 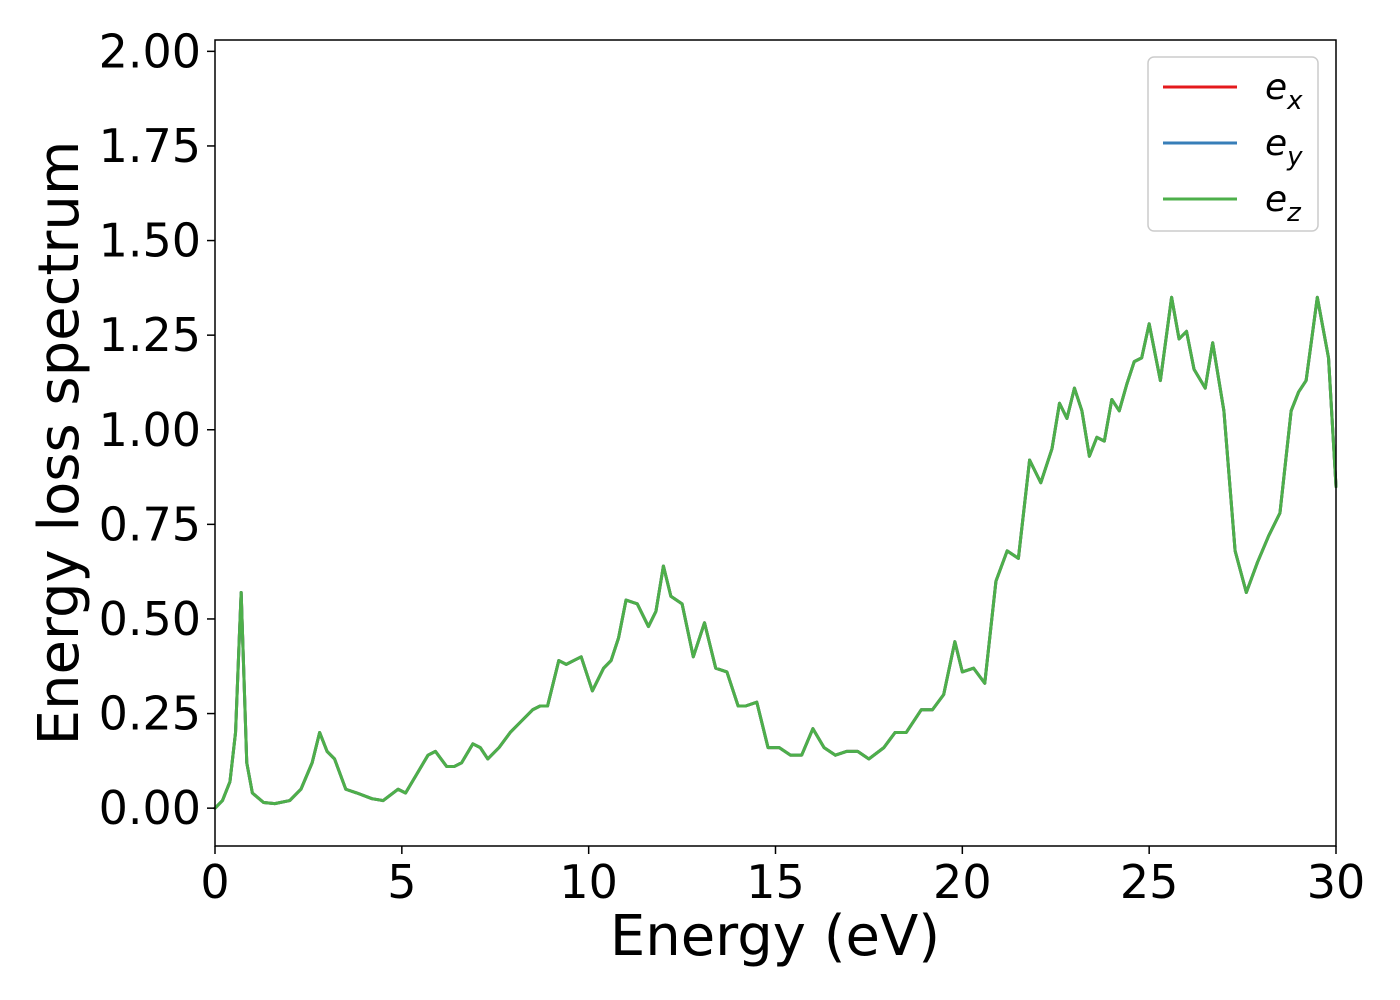 What do you see at coordinates (775, 882) in the screenshot?
I see `x-tick-label: 15` at bounding box center [775, 882].